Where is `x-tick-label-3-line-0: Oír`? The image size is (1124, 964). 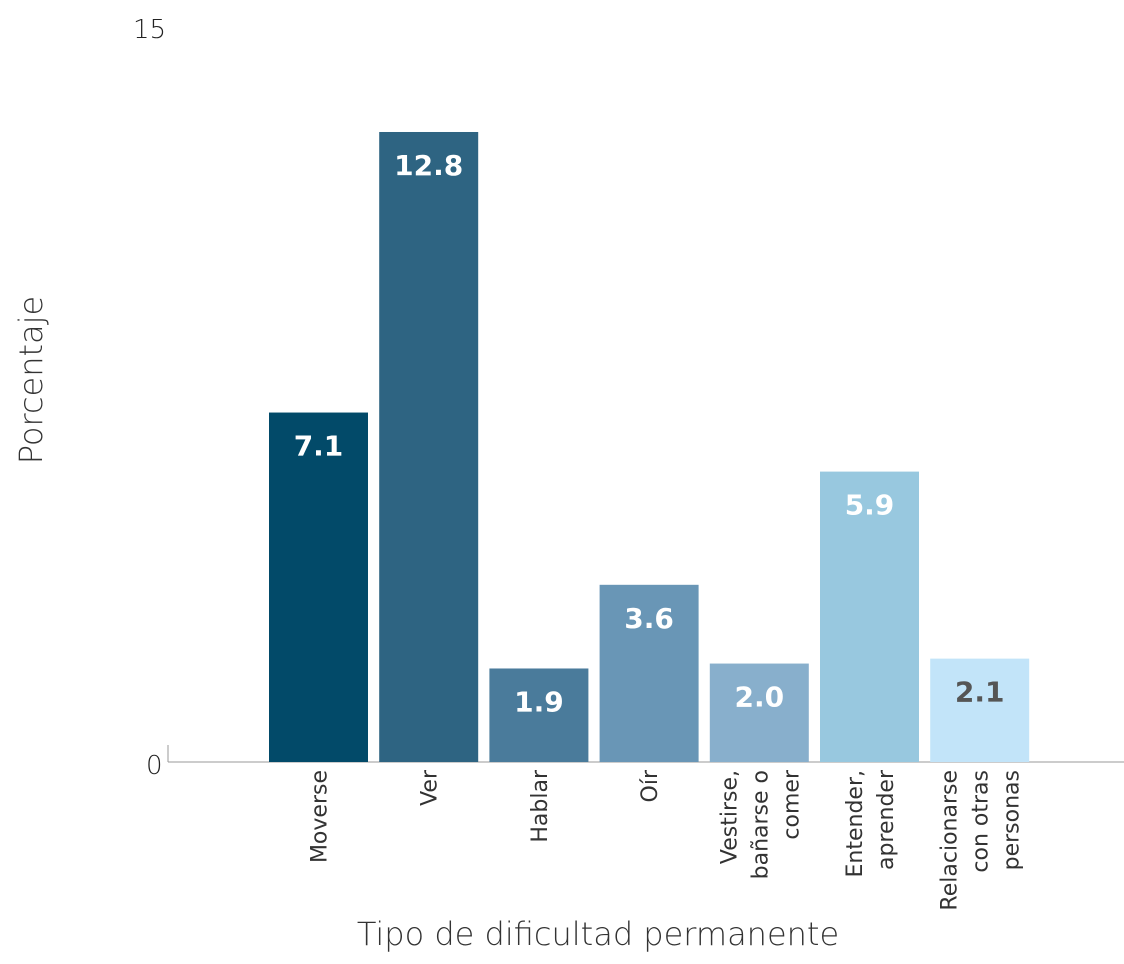 x-tick-label-3-line-0: Oír is located at coordinates (650, 785).